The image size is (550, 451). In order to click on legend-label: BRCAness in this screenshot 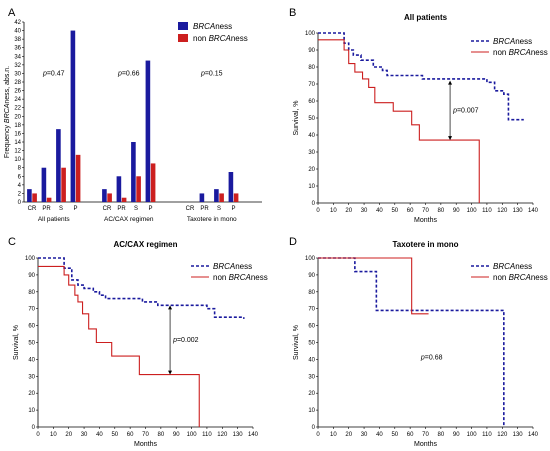, I will do `click(212, 26)`.